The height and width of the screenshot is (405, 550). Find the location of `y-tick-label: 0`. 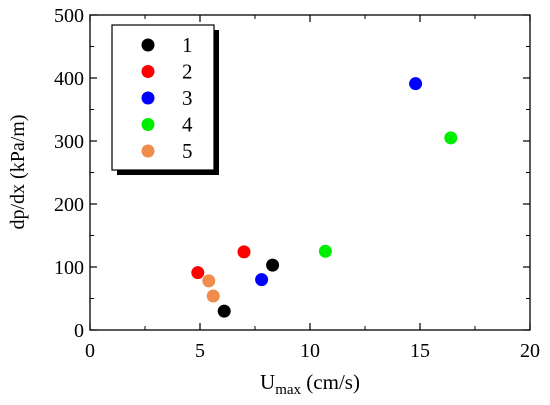

y-tick-label: 0 is located at coordinates (79, 331).